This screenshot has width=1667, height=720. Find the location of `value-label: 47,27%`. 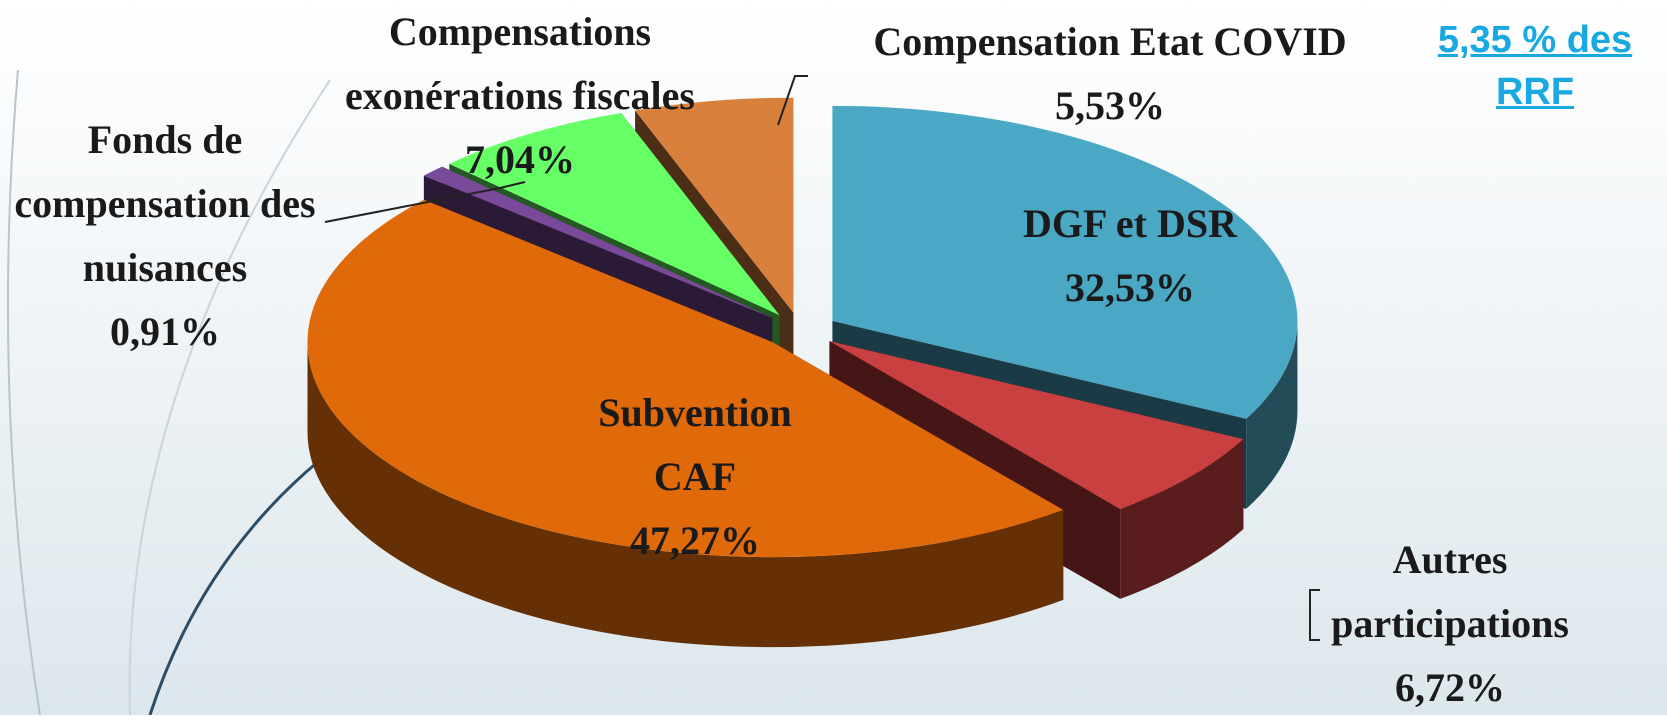

value-label: 47,27% is located at coordinates (695, 540).